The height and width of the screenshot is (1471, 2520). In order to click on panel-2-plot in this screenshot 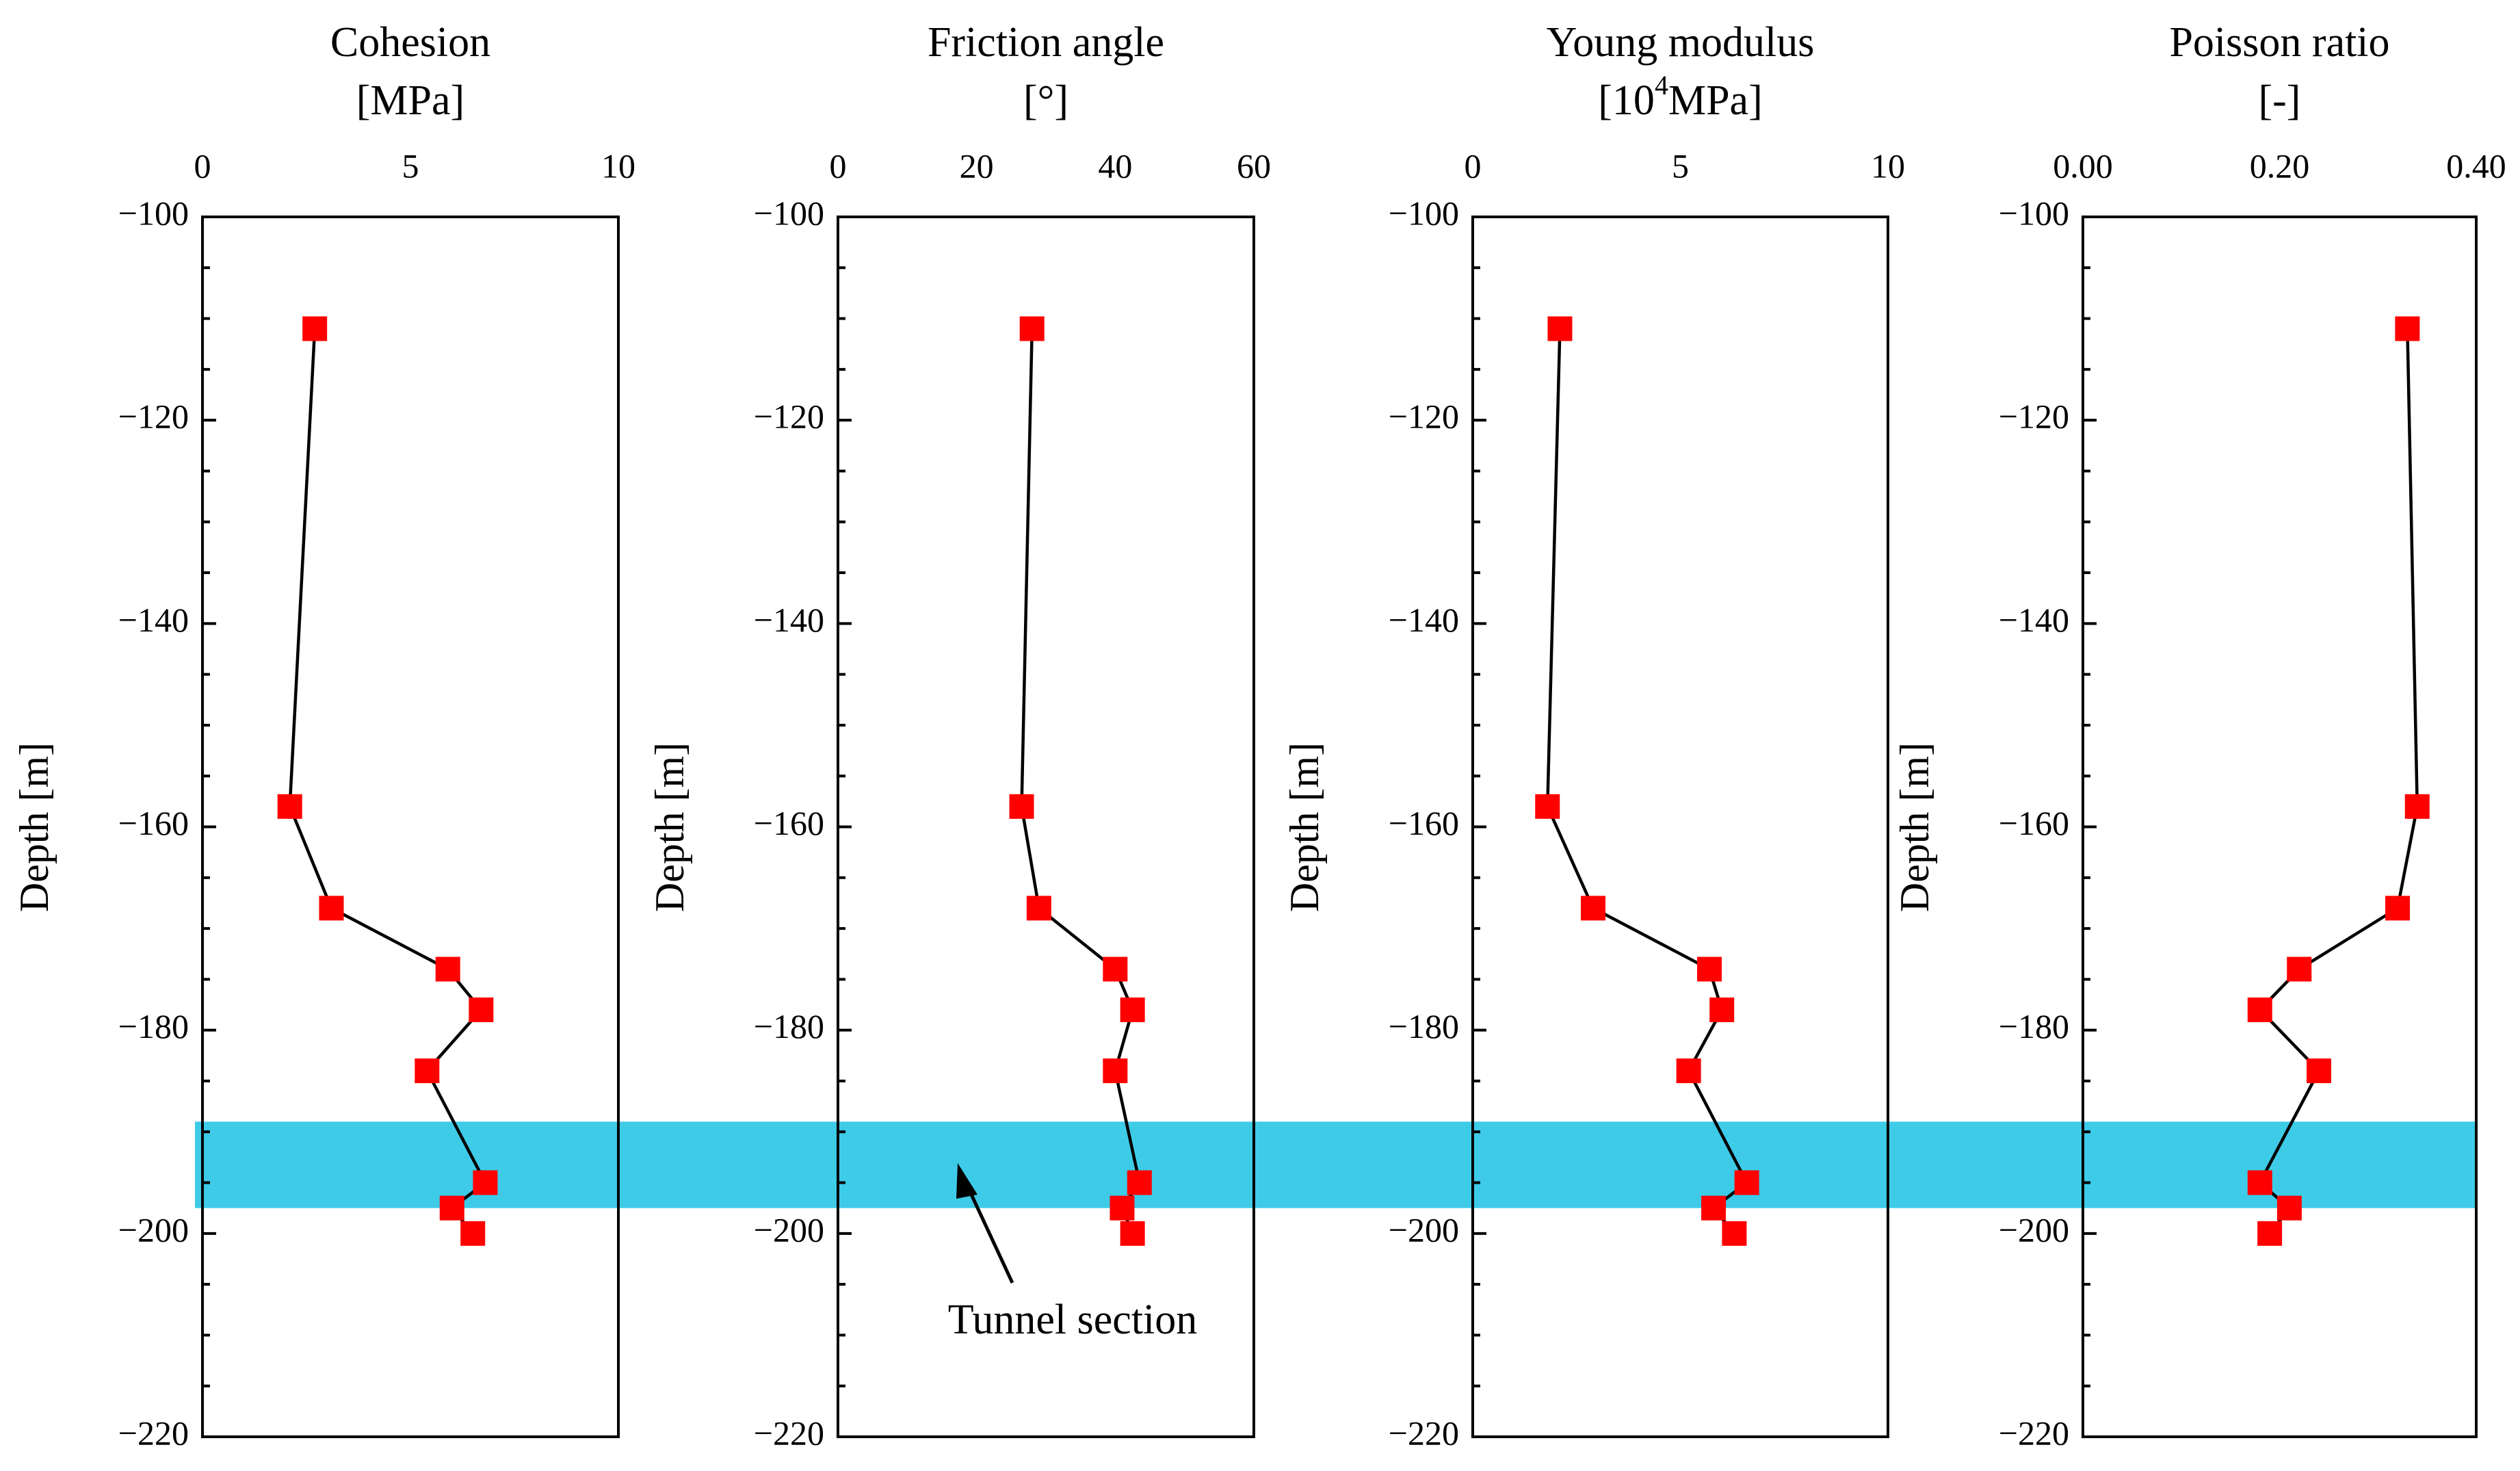, I will do `click(1046, 827)`.